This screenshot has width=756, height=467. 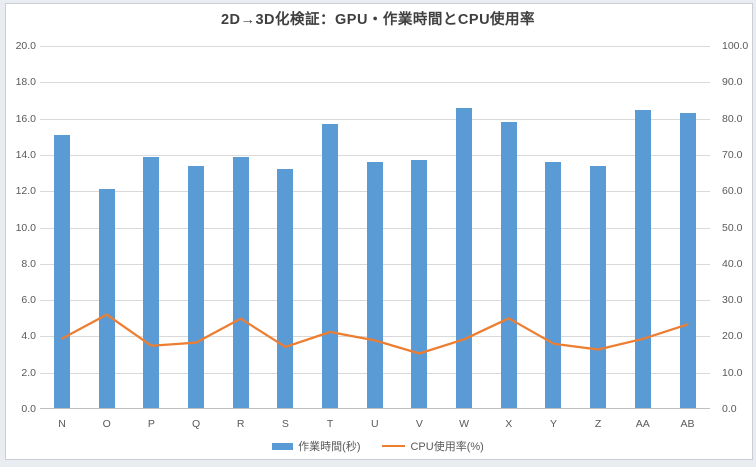 I want to click on tick-right-tick: 50.0, so click(x=732, y=227).